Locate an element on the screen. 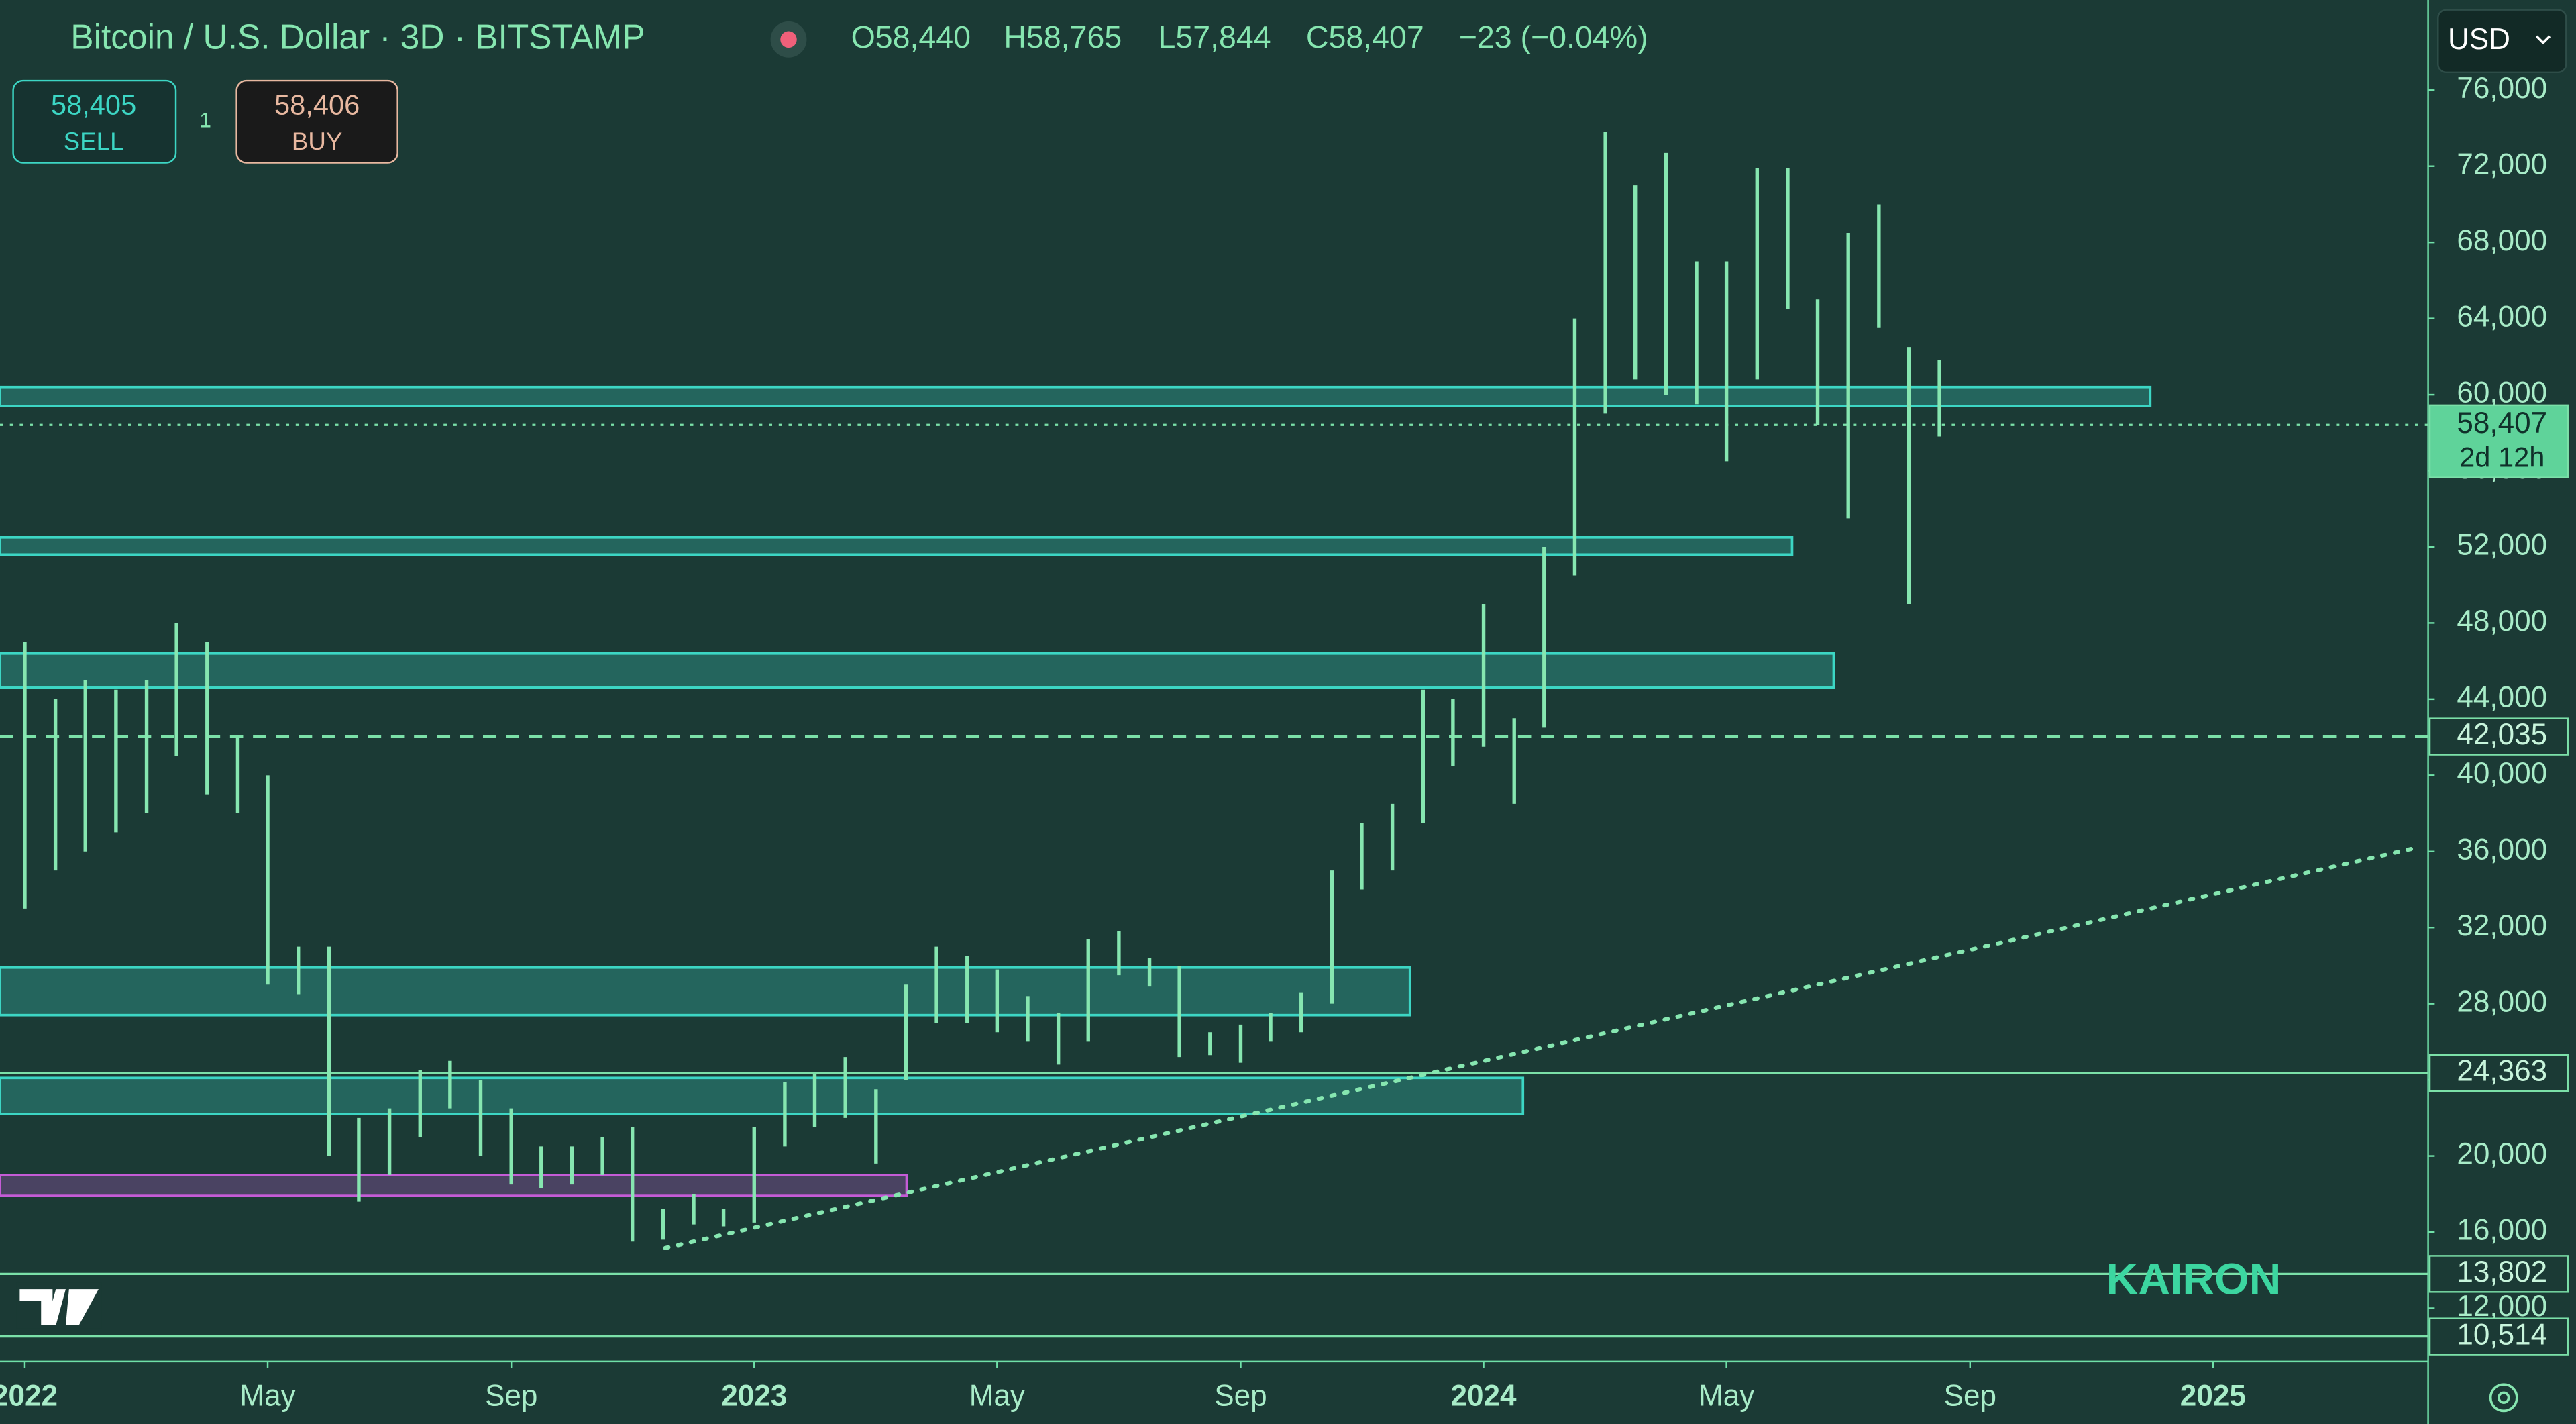 The image size is (2576, 1424). y-tick-label: 40,000 is located at coordinates (2502, 773).